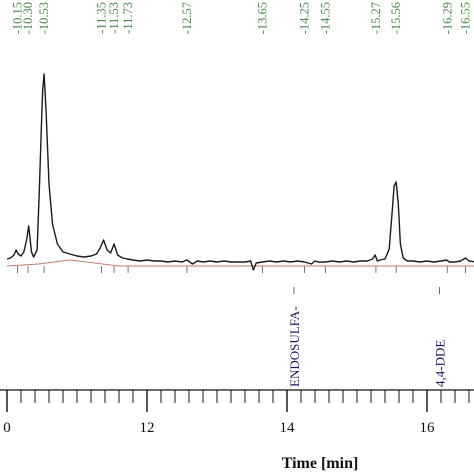 This screenshot has width=474, height=474. What do you see at coordinates (288, 428) in the screenshot?
I see `x-axis-tick-label: 14` at bounding box center [288, 428].